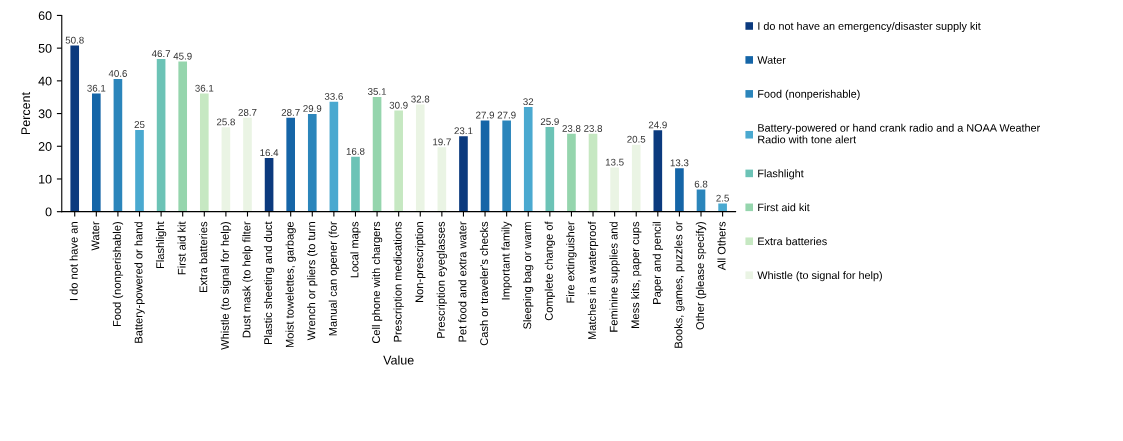 The image size is (1123, 441). I want to click on x-tick-label: Food (nonperishable), so click(118, 274).